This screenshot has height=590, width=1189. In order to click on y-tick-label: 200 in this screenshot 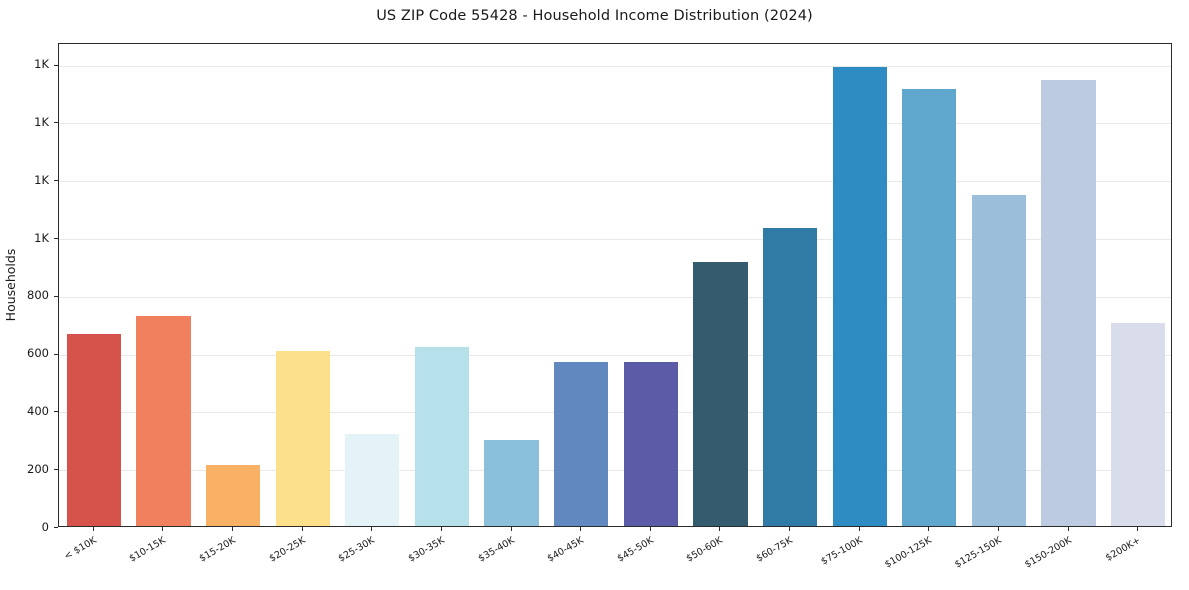, I will do `click(38, 468)`.